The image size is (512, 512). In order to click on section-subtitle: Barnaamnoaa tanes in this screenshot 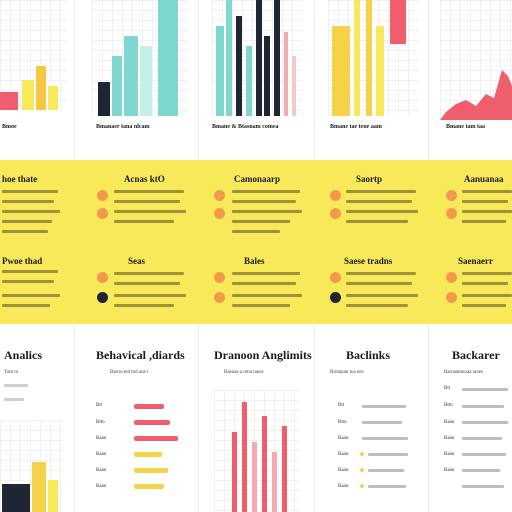, I will do `click(464, 372)`.